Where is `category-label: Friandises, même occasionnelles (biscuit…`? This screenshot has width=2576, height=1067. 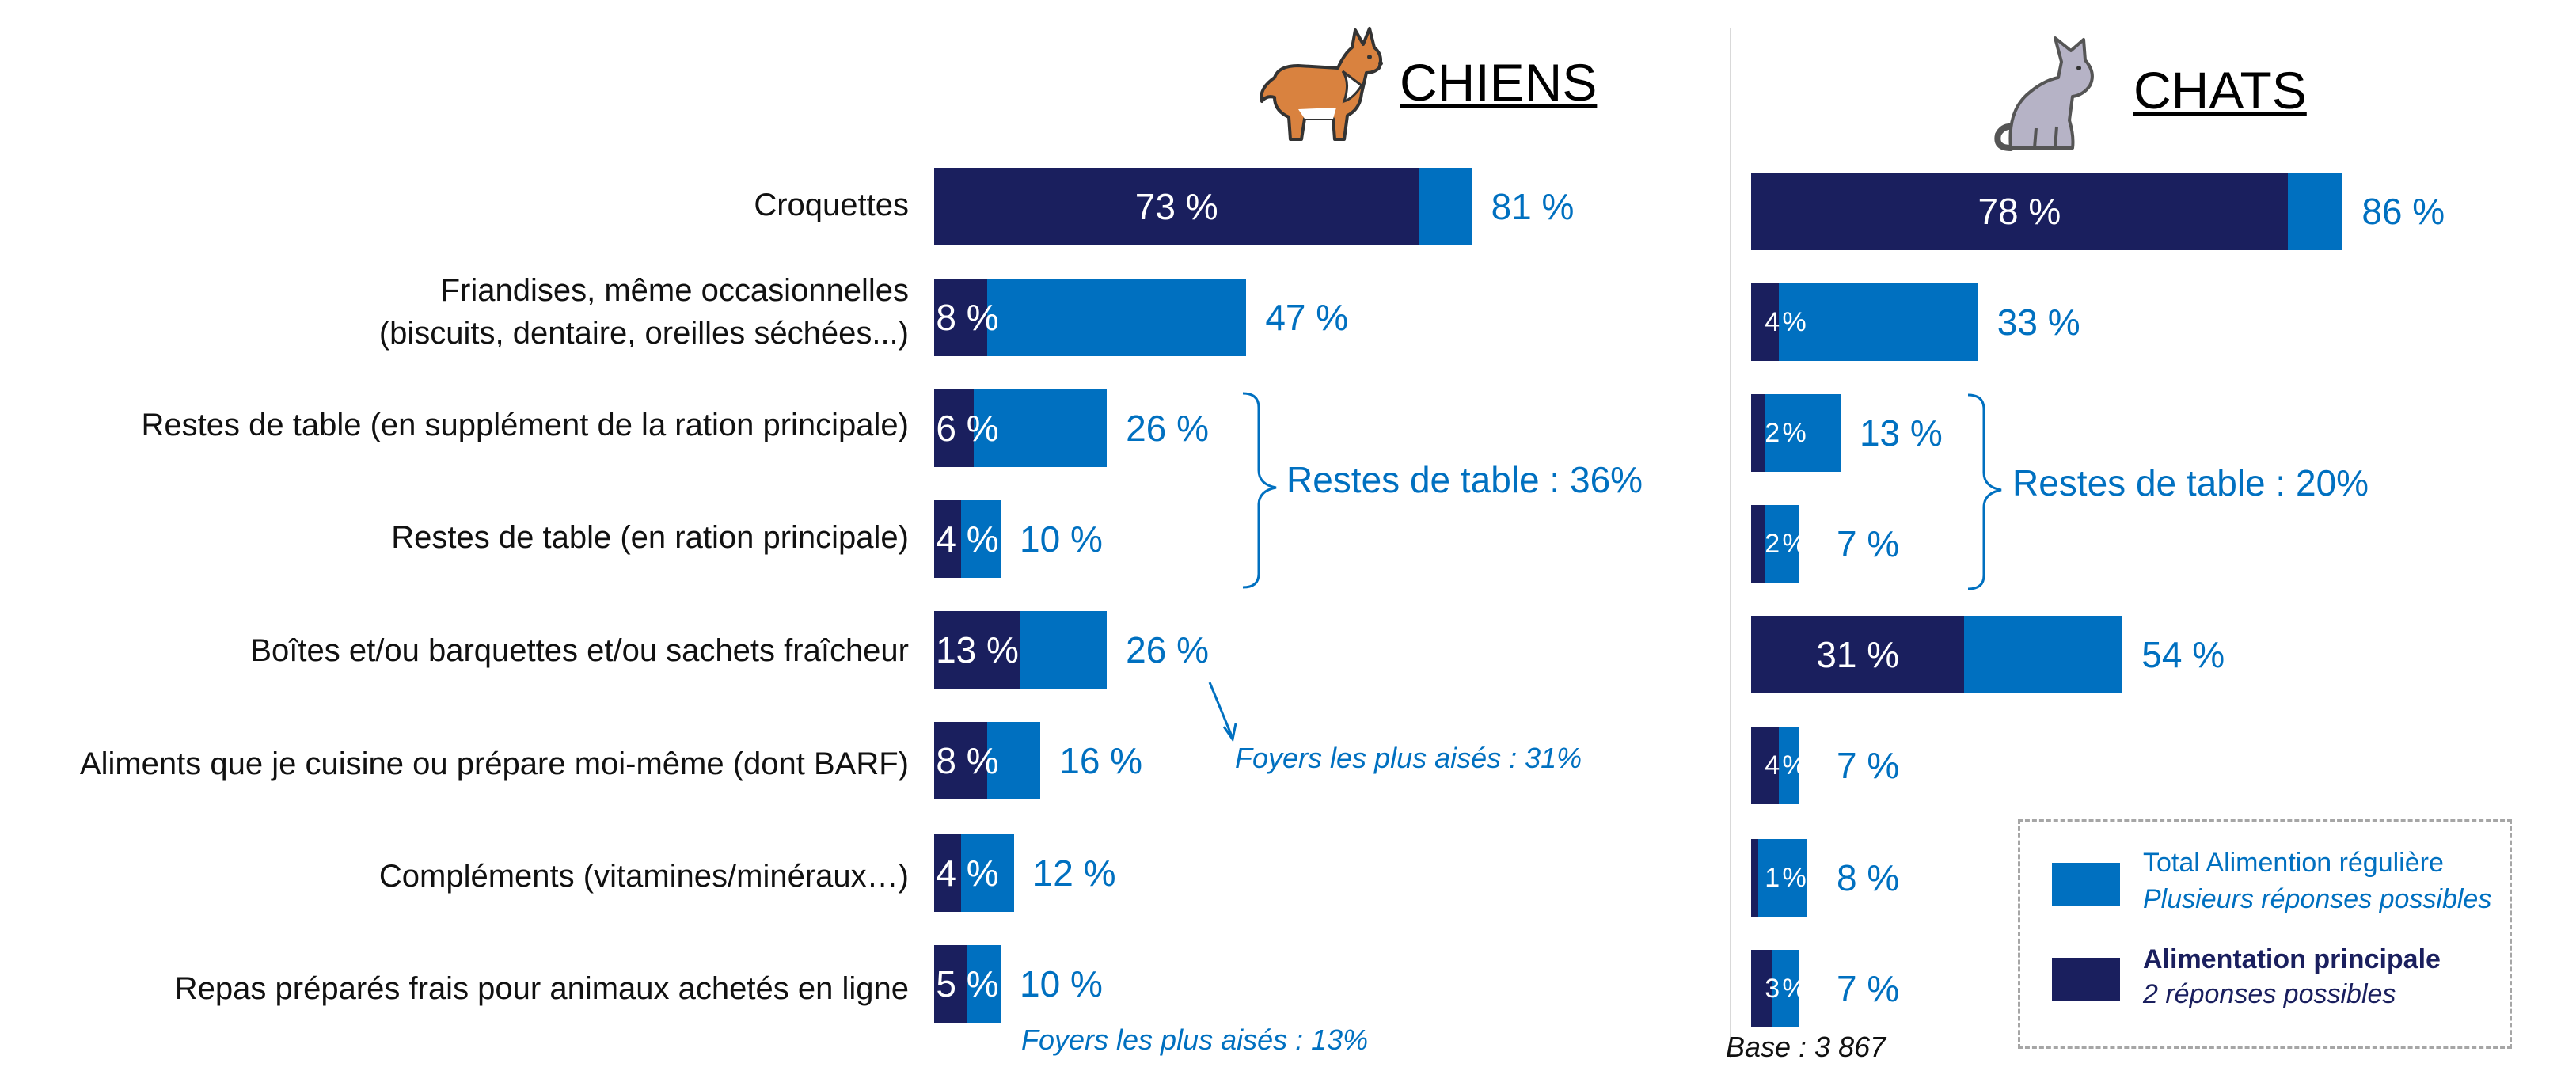 category-label: Friandises, même occasionnelles (biscuit… is located at coordinates (643, 312).